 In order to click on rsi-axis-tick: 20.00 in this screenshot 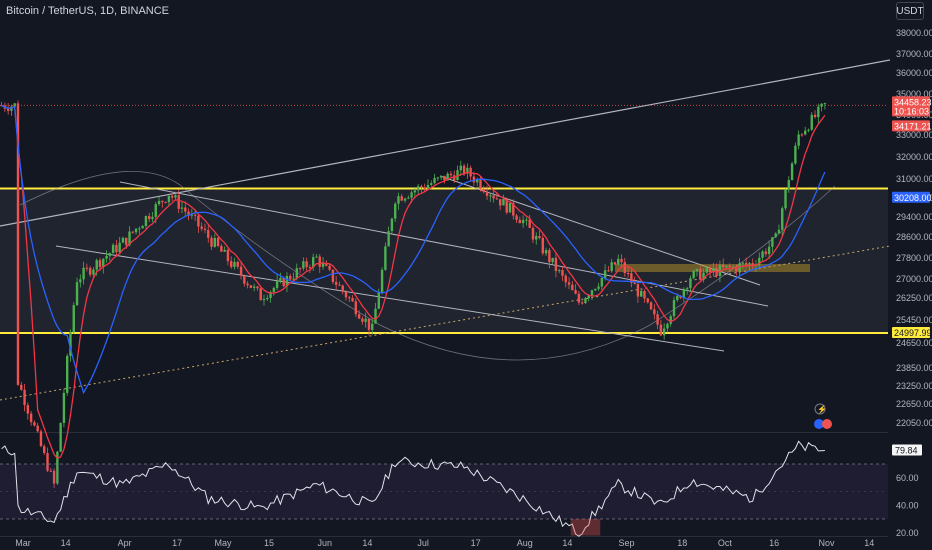, I will do `click(907, 533)`.